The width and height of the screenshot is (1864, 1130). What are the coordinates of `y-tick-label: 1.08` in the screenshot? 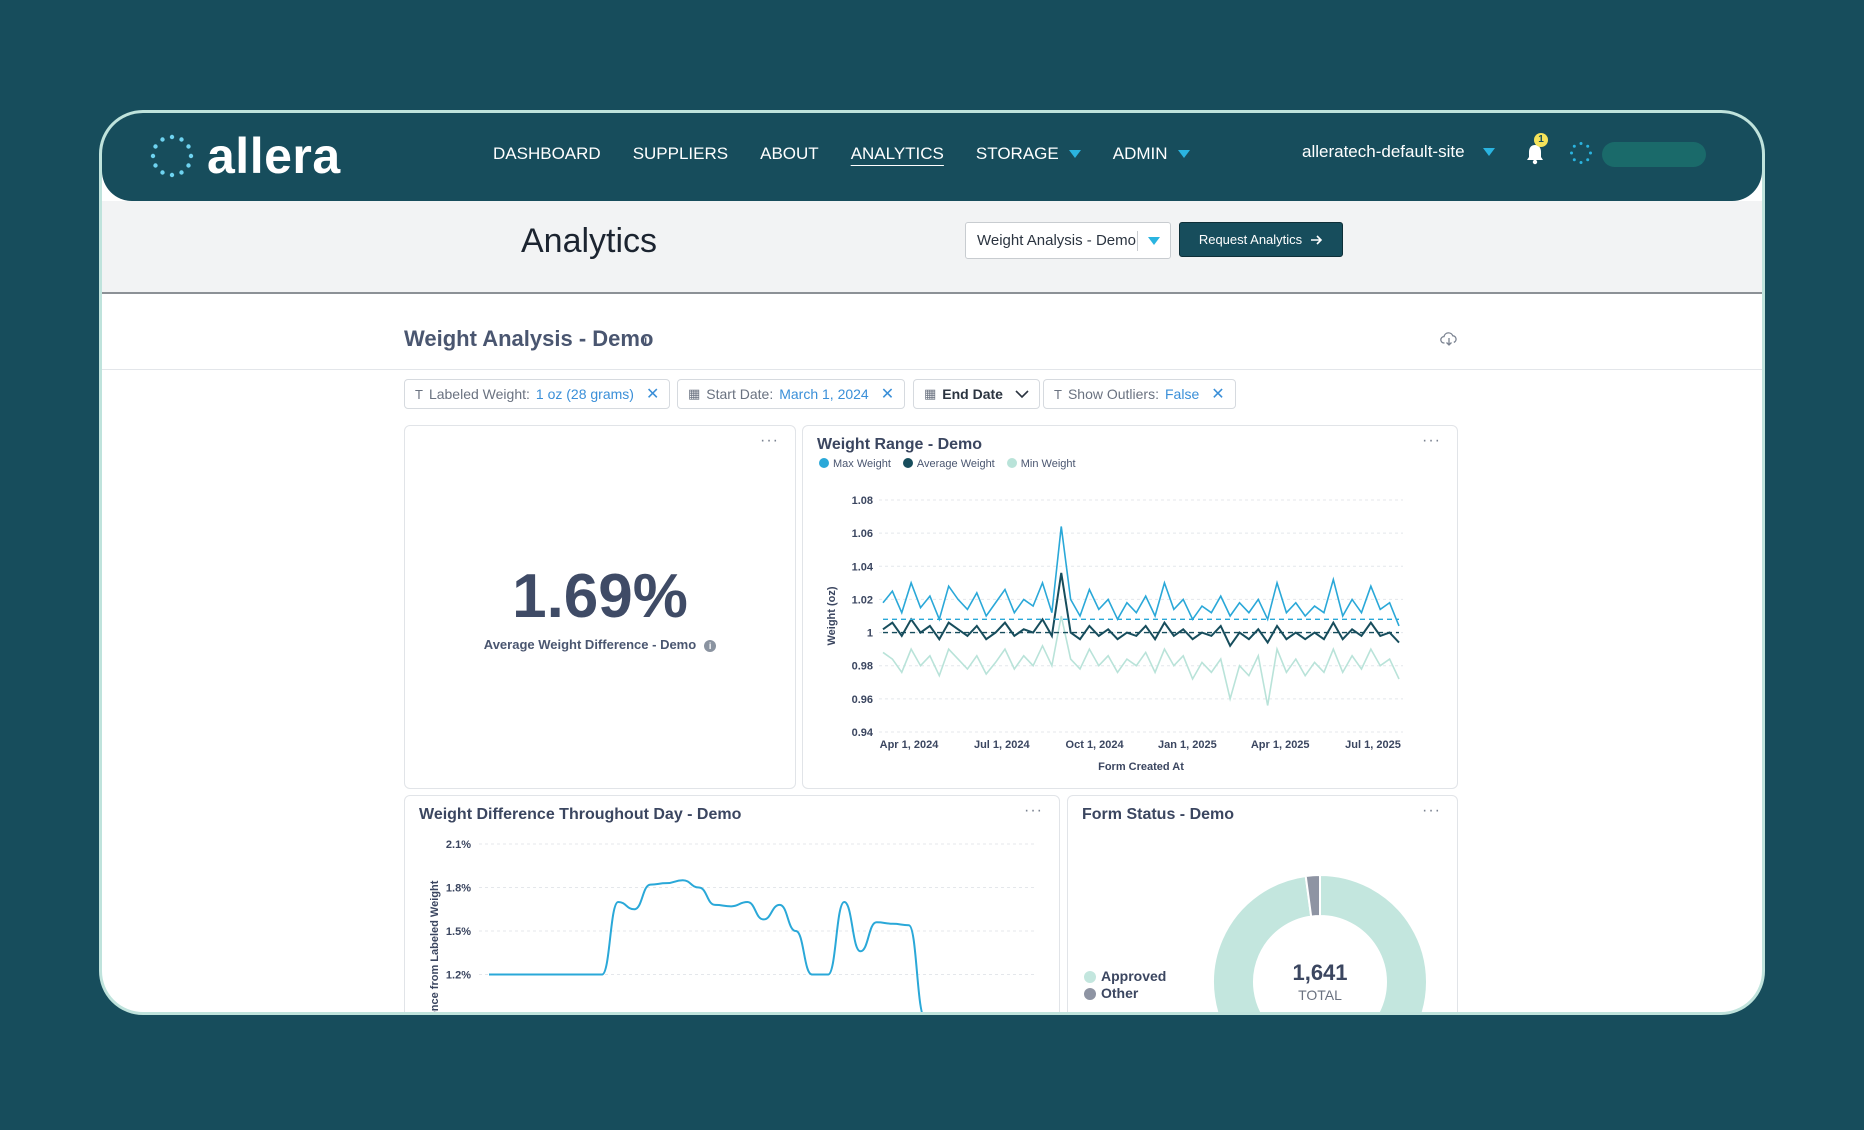 It's located at (862, 501).